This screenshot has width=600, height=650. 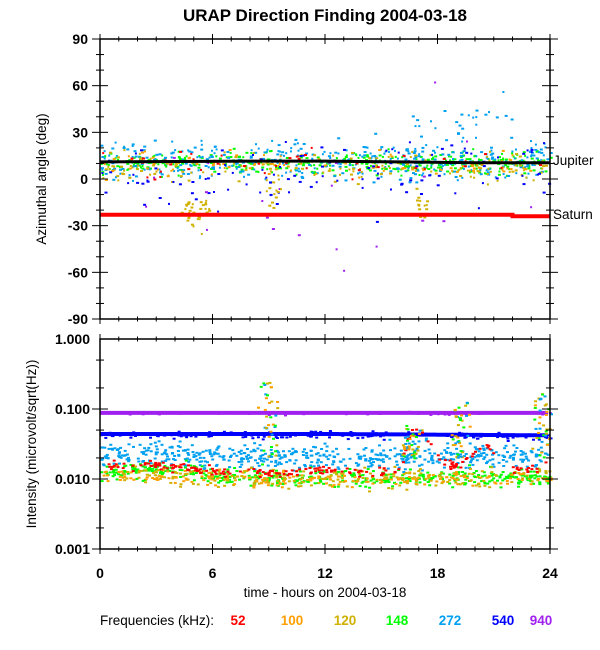 I want to click on azimuth-y-axis-label: Azimuthal angle (deg), so click(x=41, y=178).